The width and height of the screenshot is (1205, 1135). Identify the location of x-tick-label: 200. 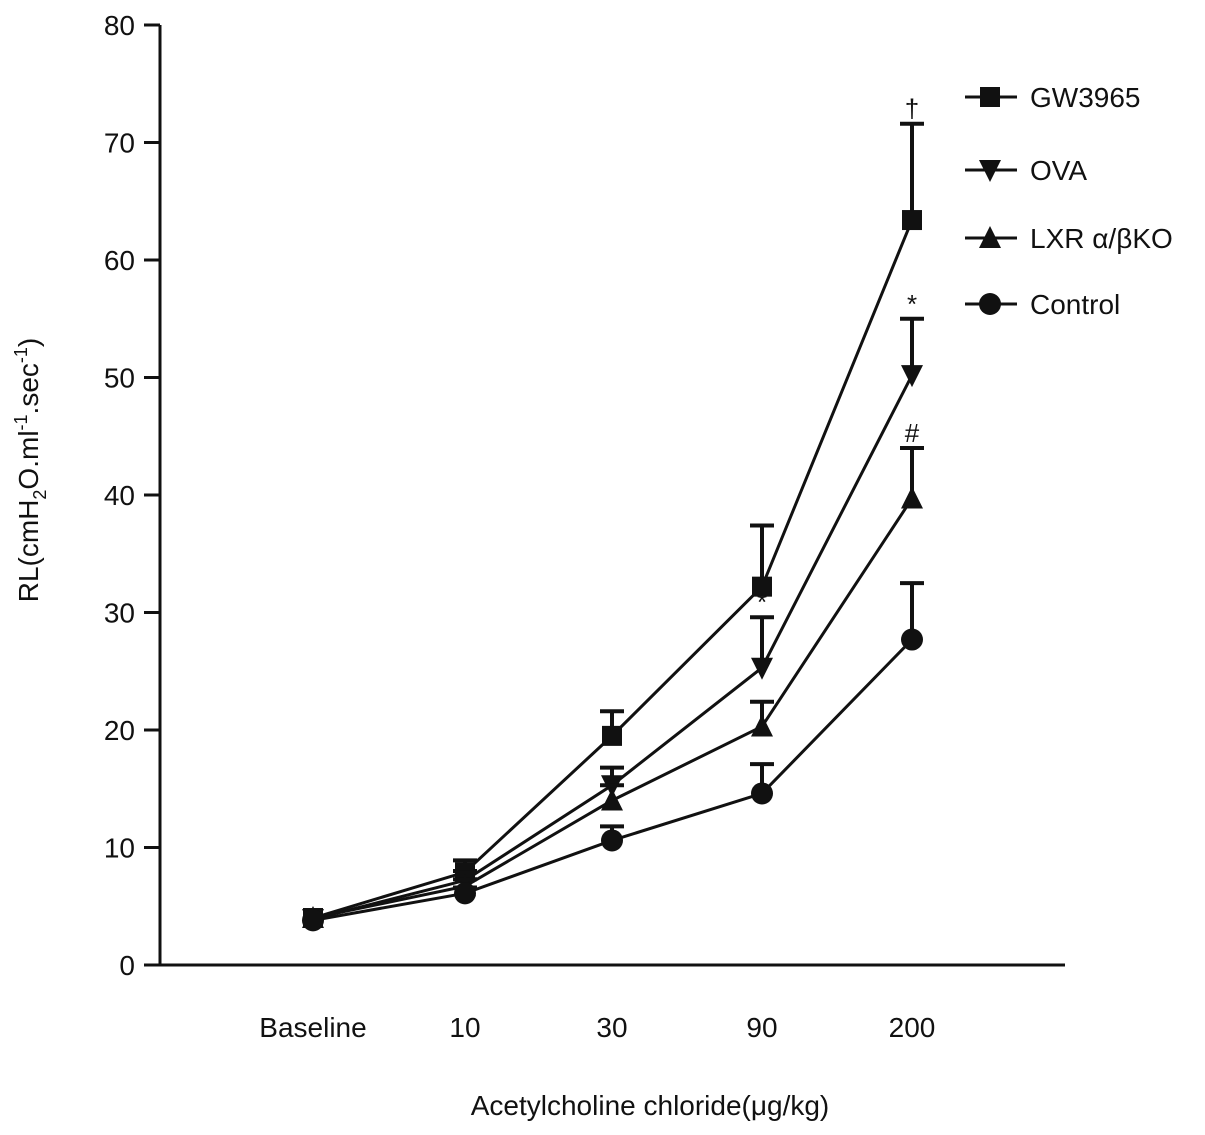
(912, 1027).